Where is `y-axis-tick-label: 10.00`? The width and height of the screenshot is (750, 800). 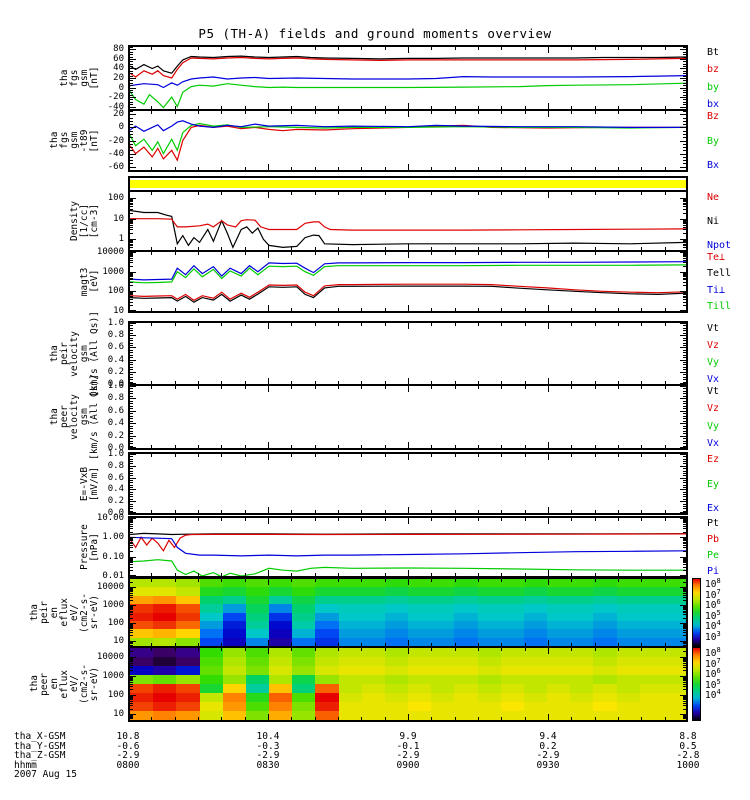
y-axis-tick-label: 10.00 is located at coordinates (110, 518).